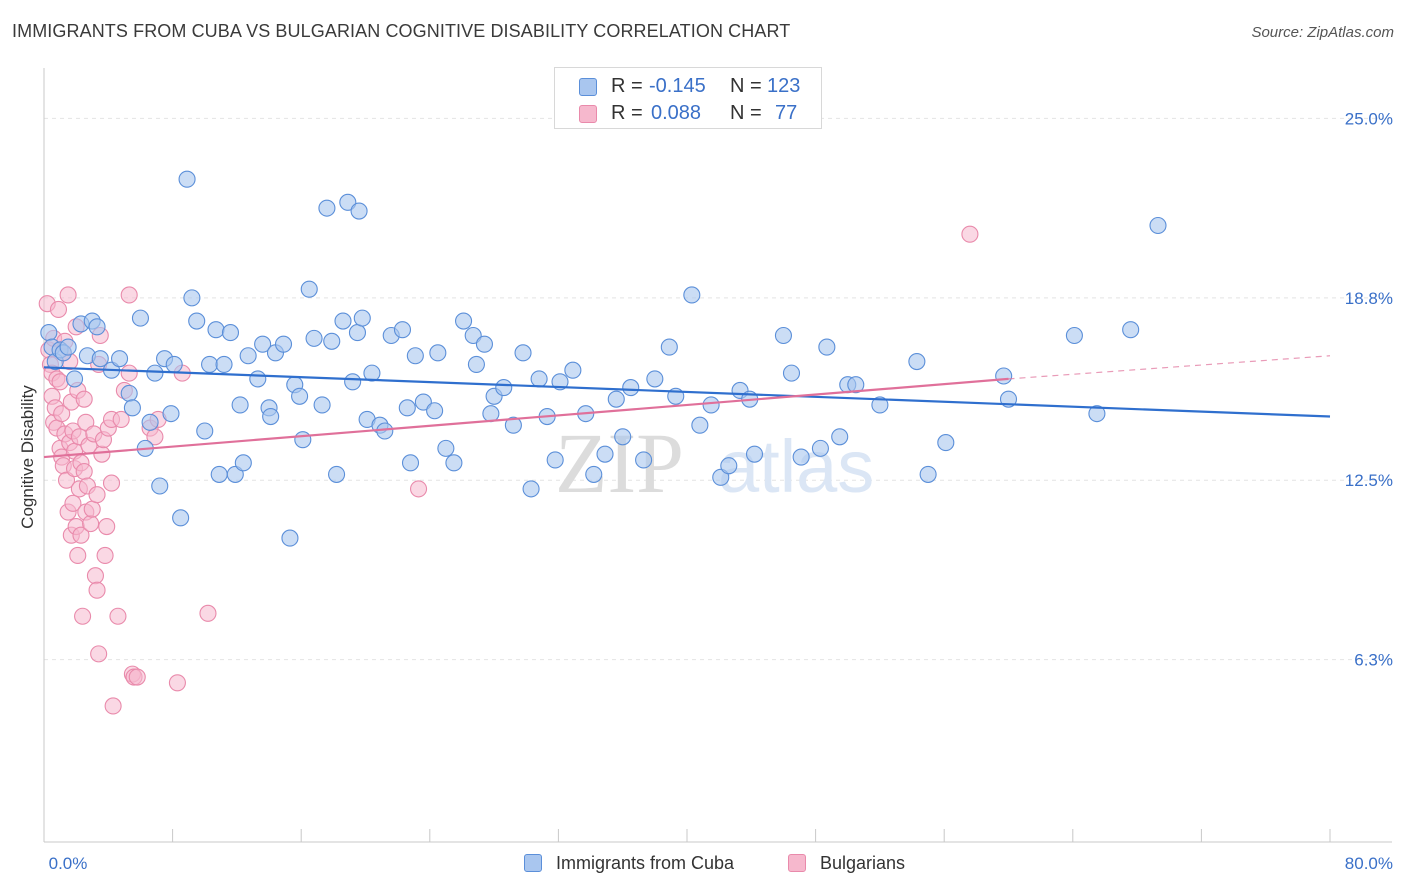 Image resolution: width=1406 pixels, height=892 pixels. Describe the element at coordinates (68, 863) in the screenshot. I see `x-tick-label: 0.0%` at that location.